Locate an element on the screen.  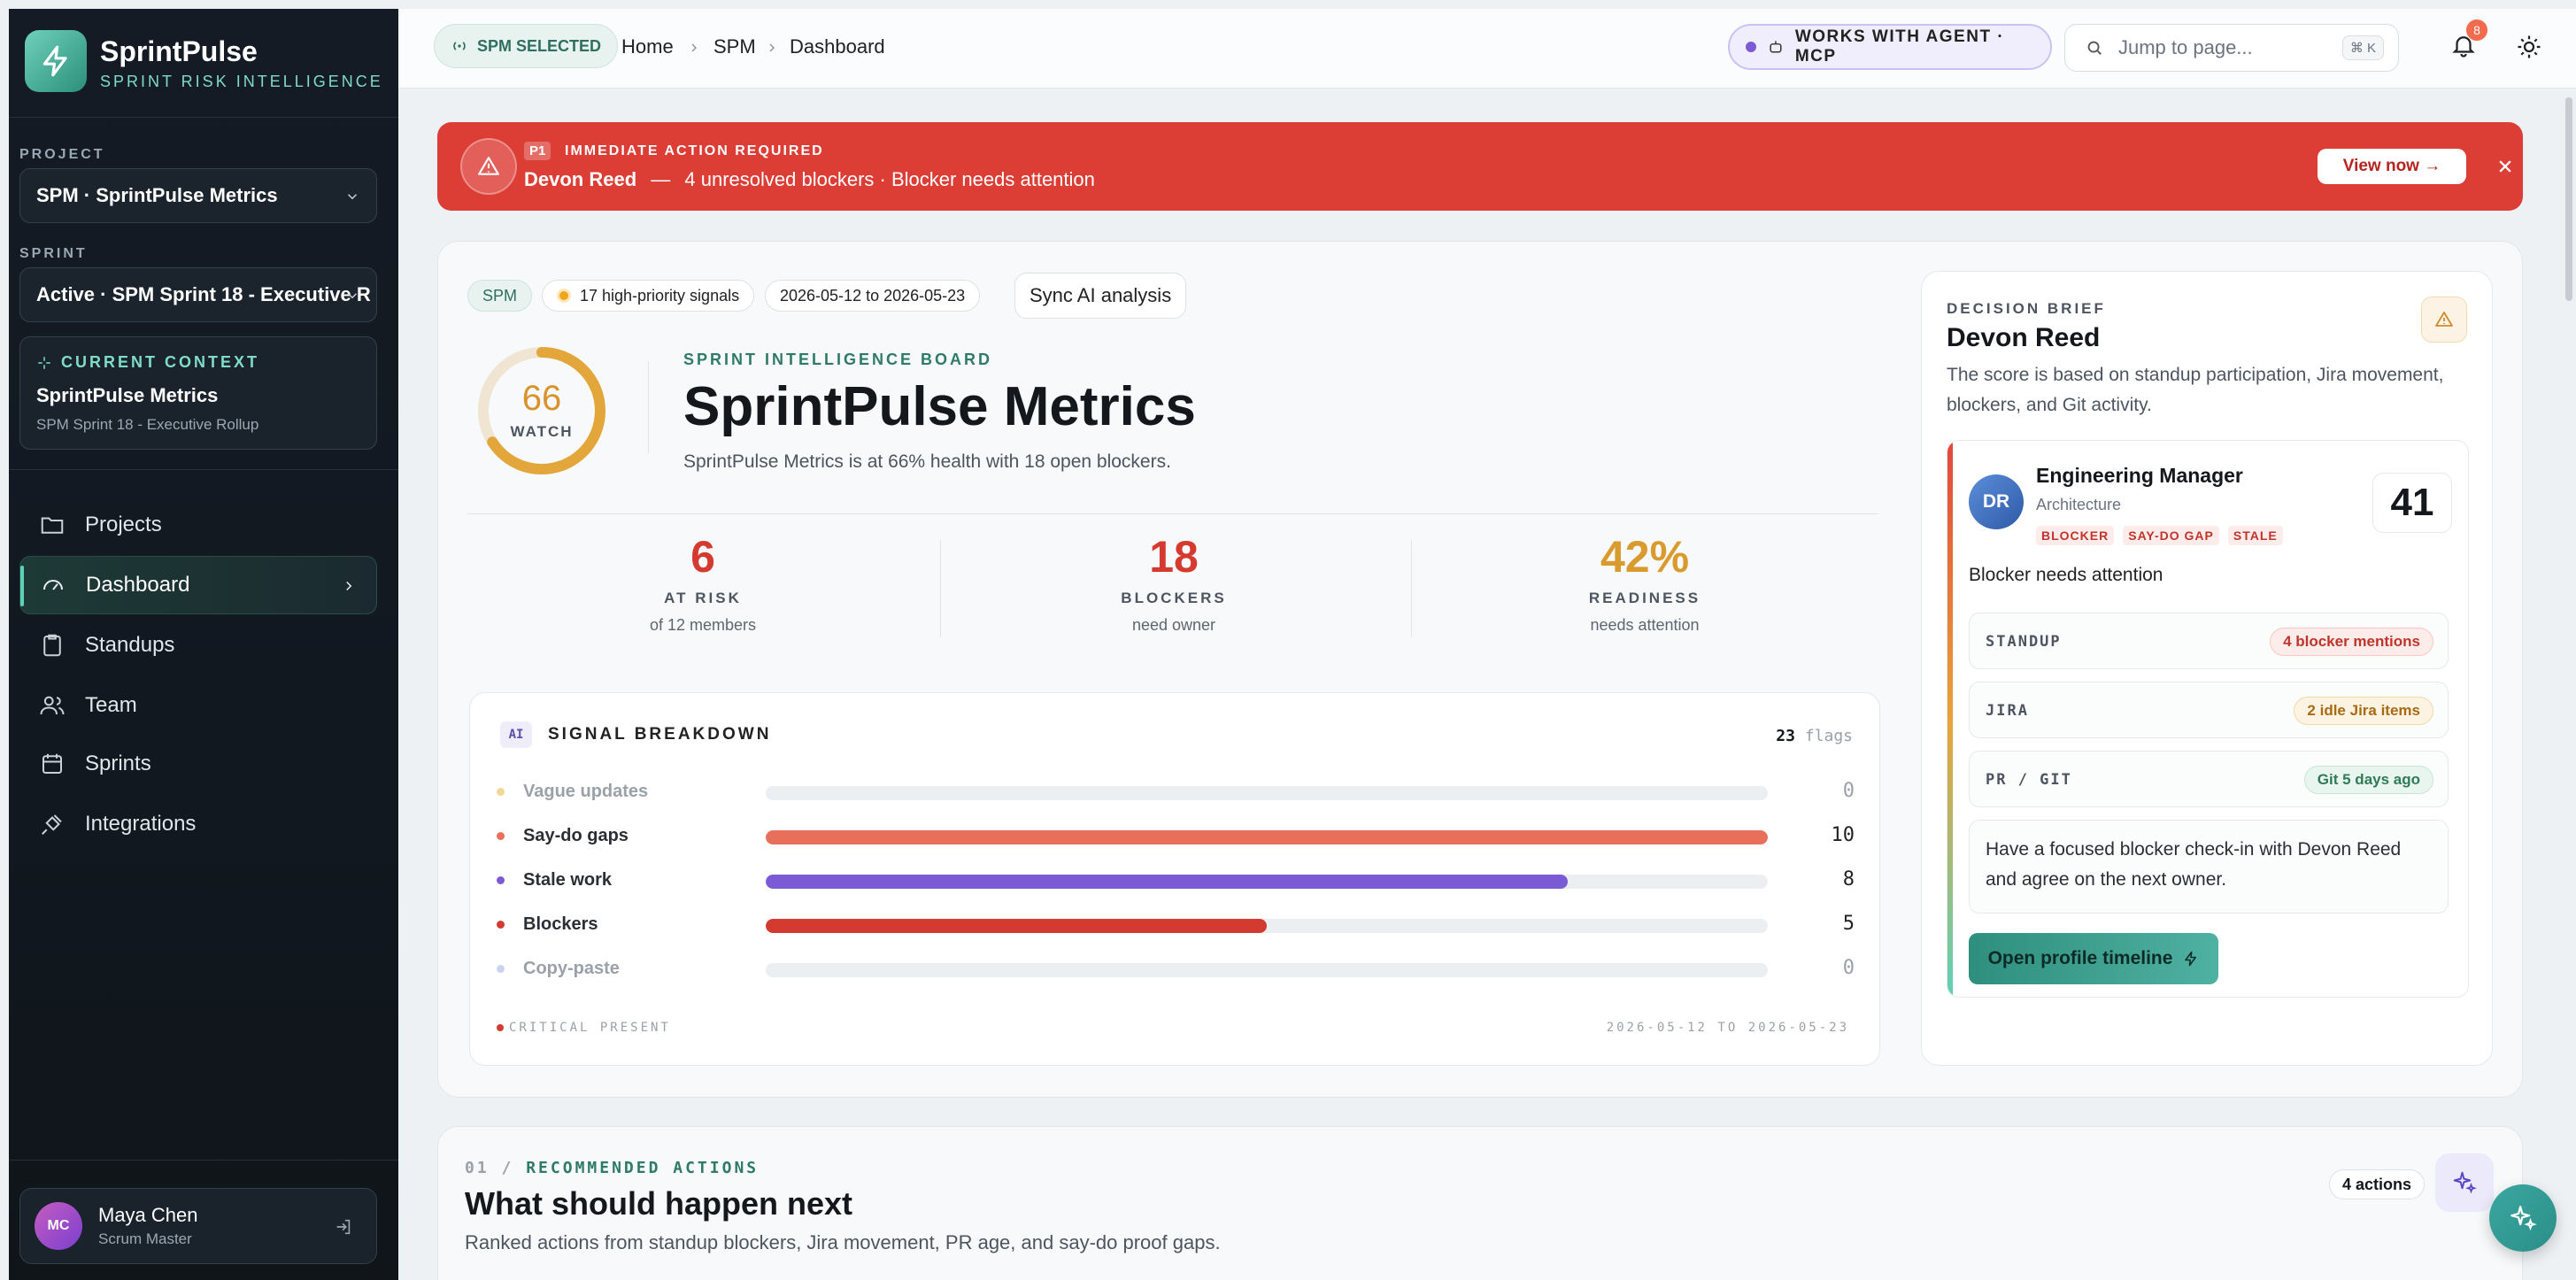
agent-mcp-pill: WORKS WITH AGENT · MCP is located at coordinates (1890, 47).